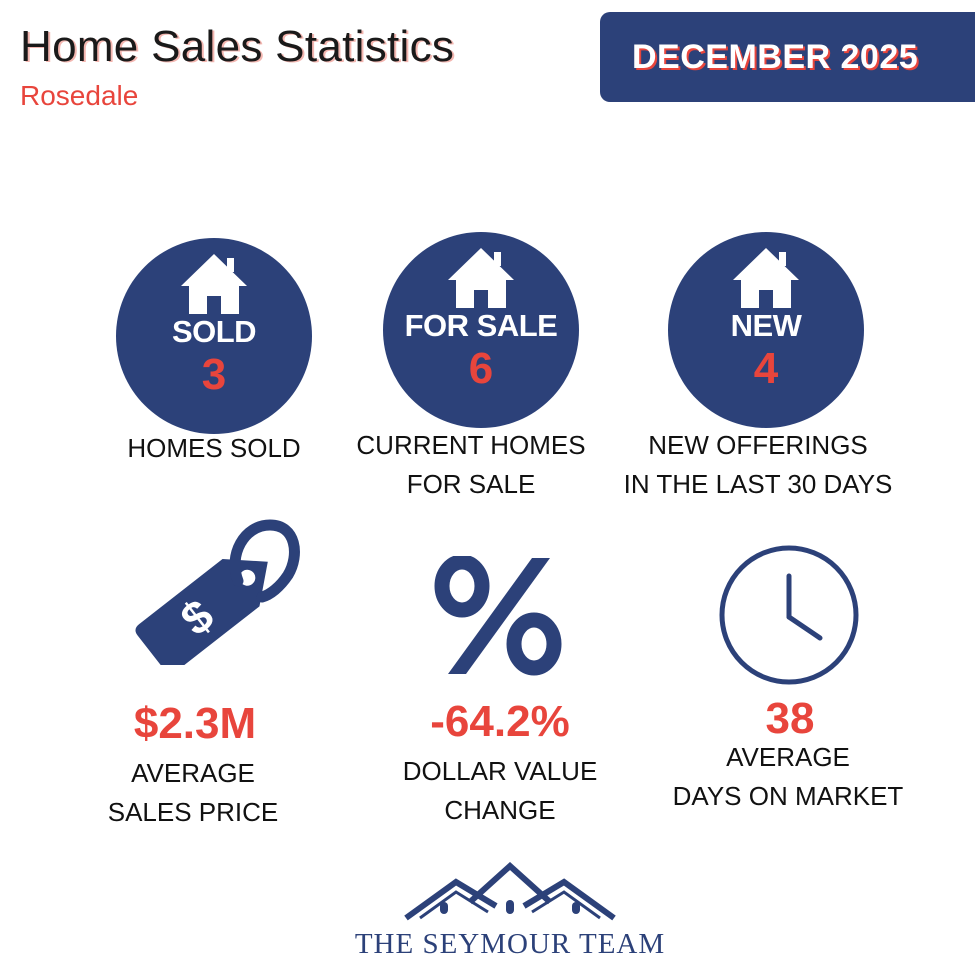 This screenshot has width=975, height=974. Describe the element at coordinates (766, 368) in the screenshot. I see `new-value: 4` at that location.